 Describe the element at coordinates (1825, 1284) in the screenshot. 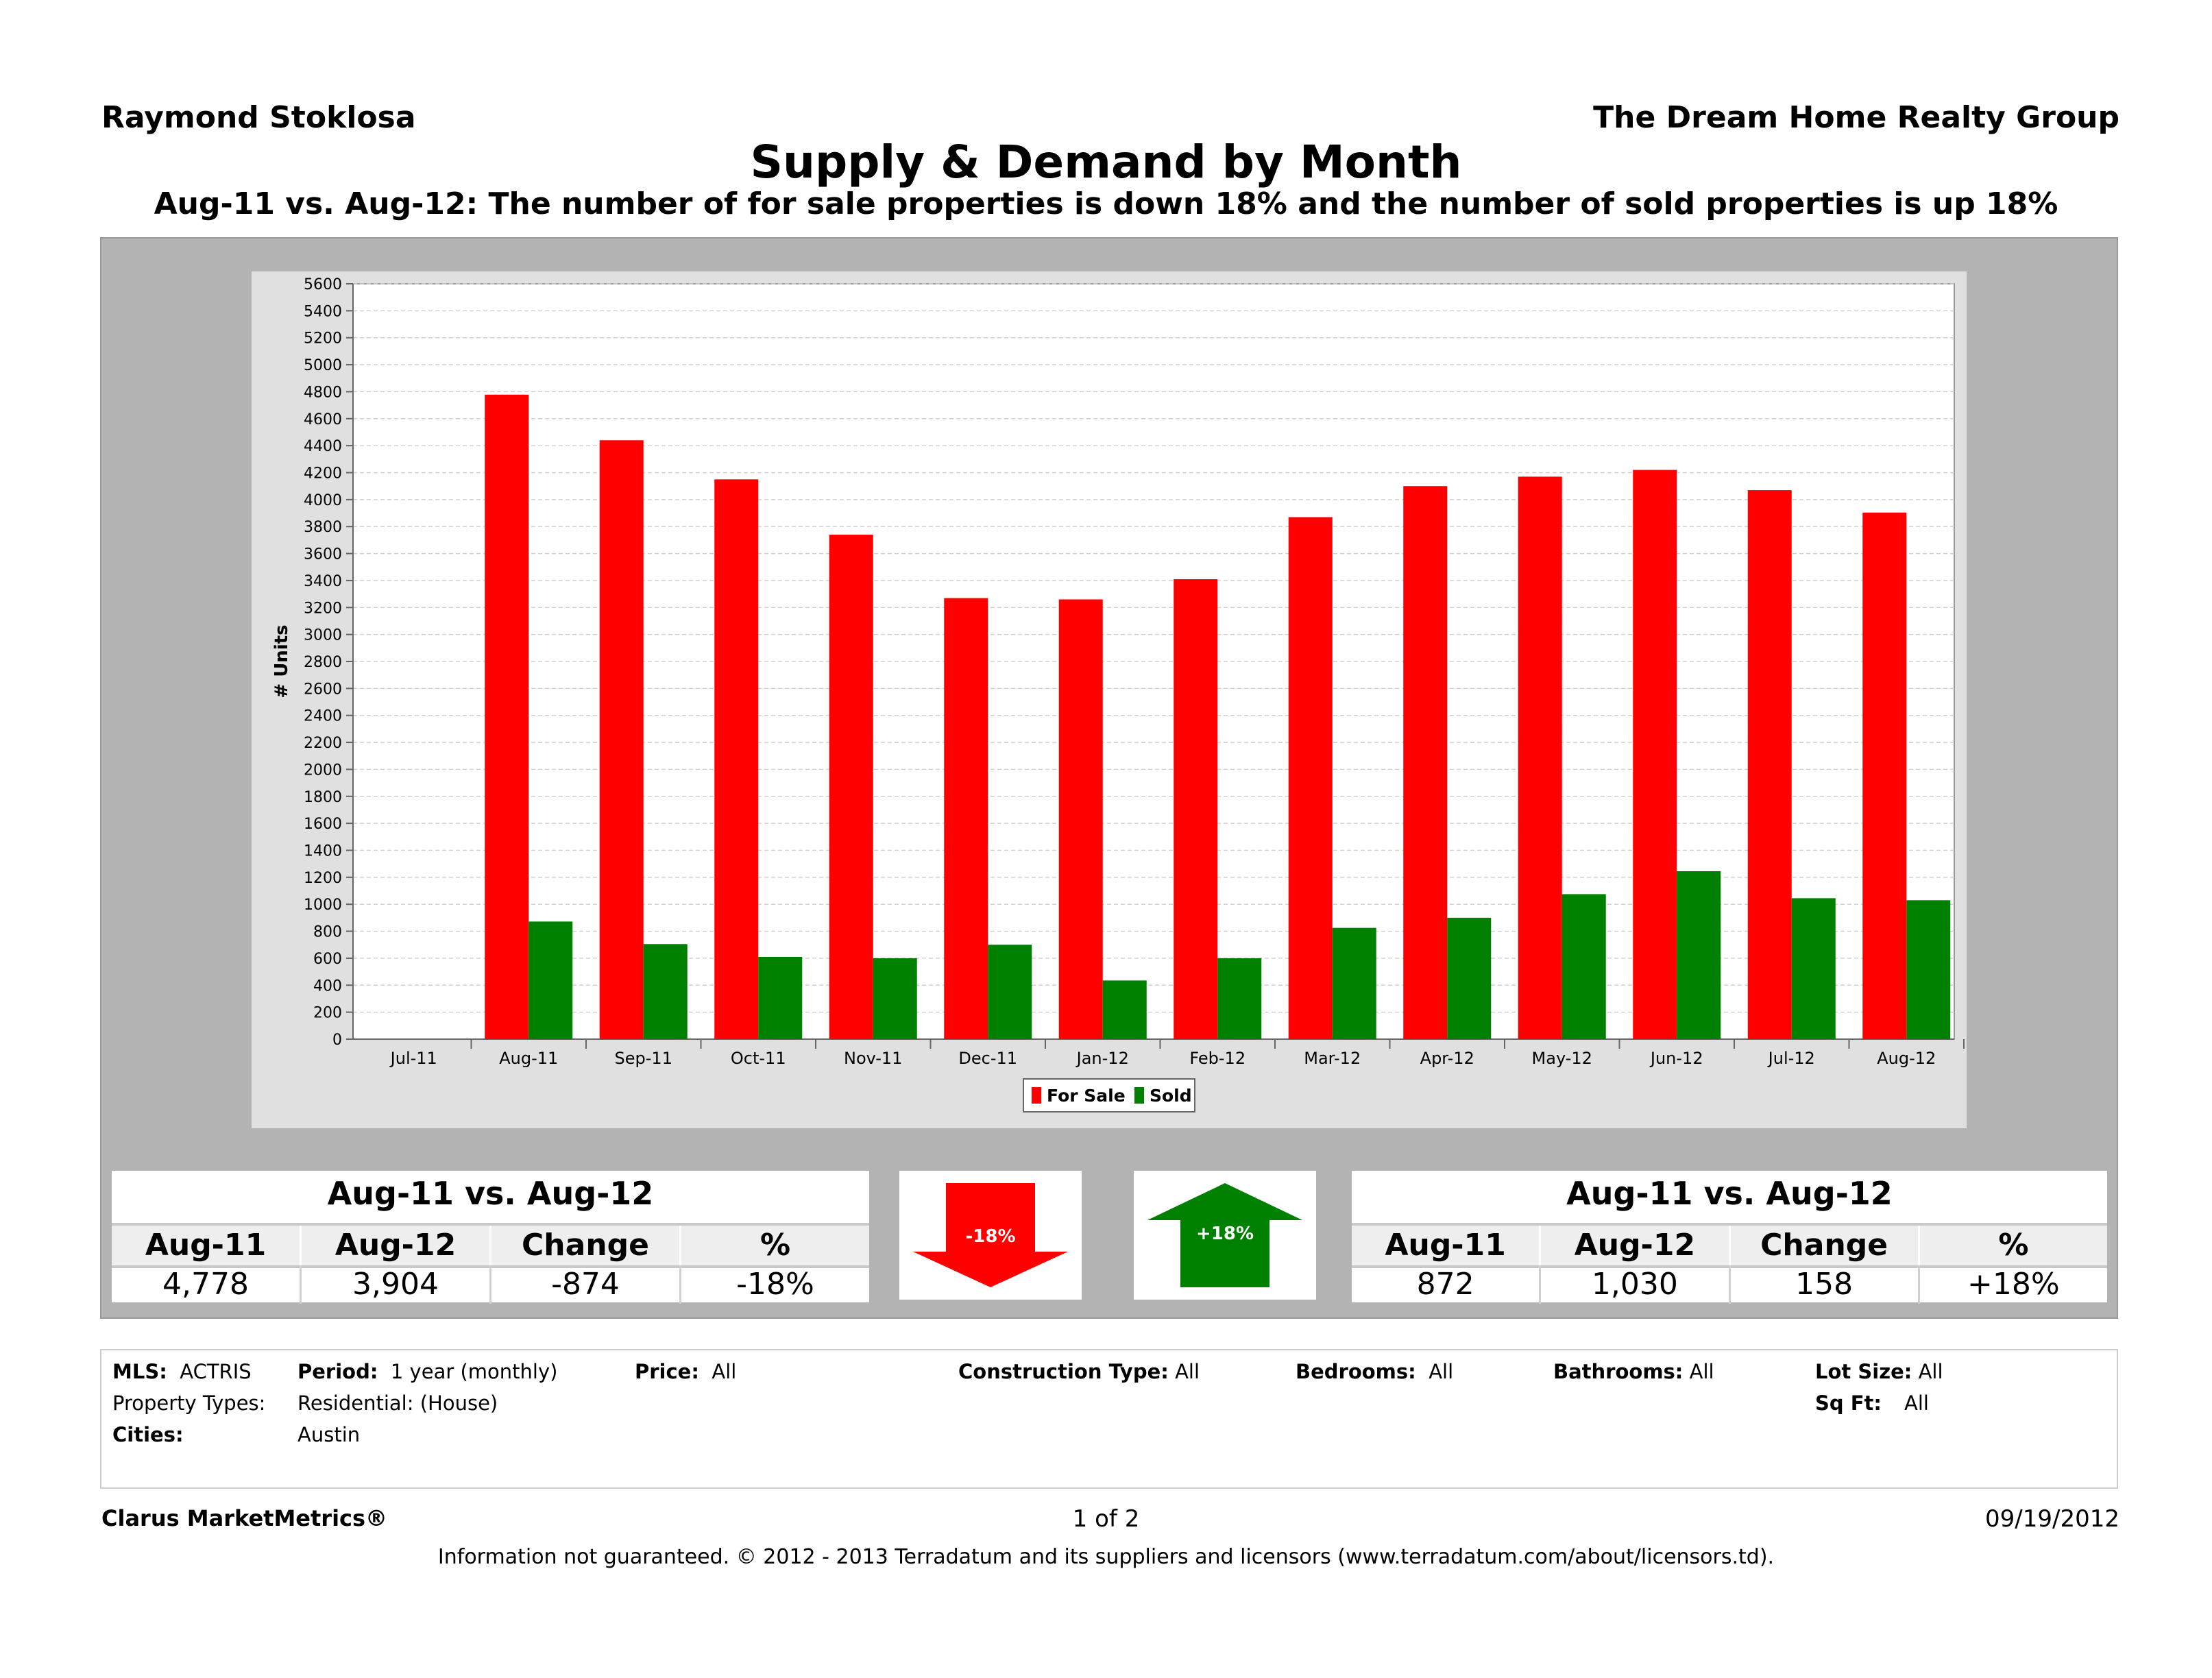

I see `summary-value-cell: 158` at that location.